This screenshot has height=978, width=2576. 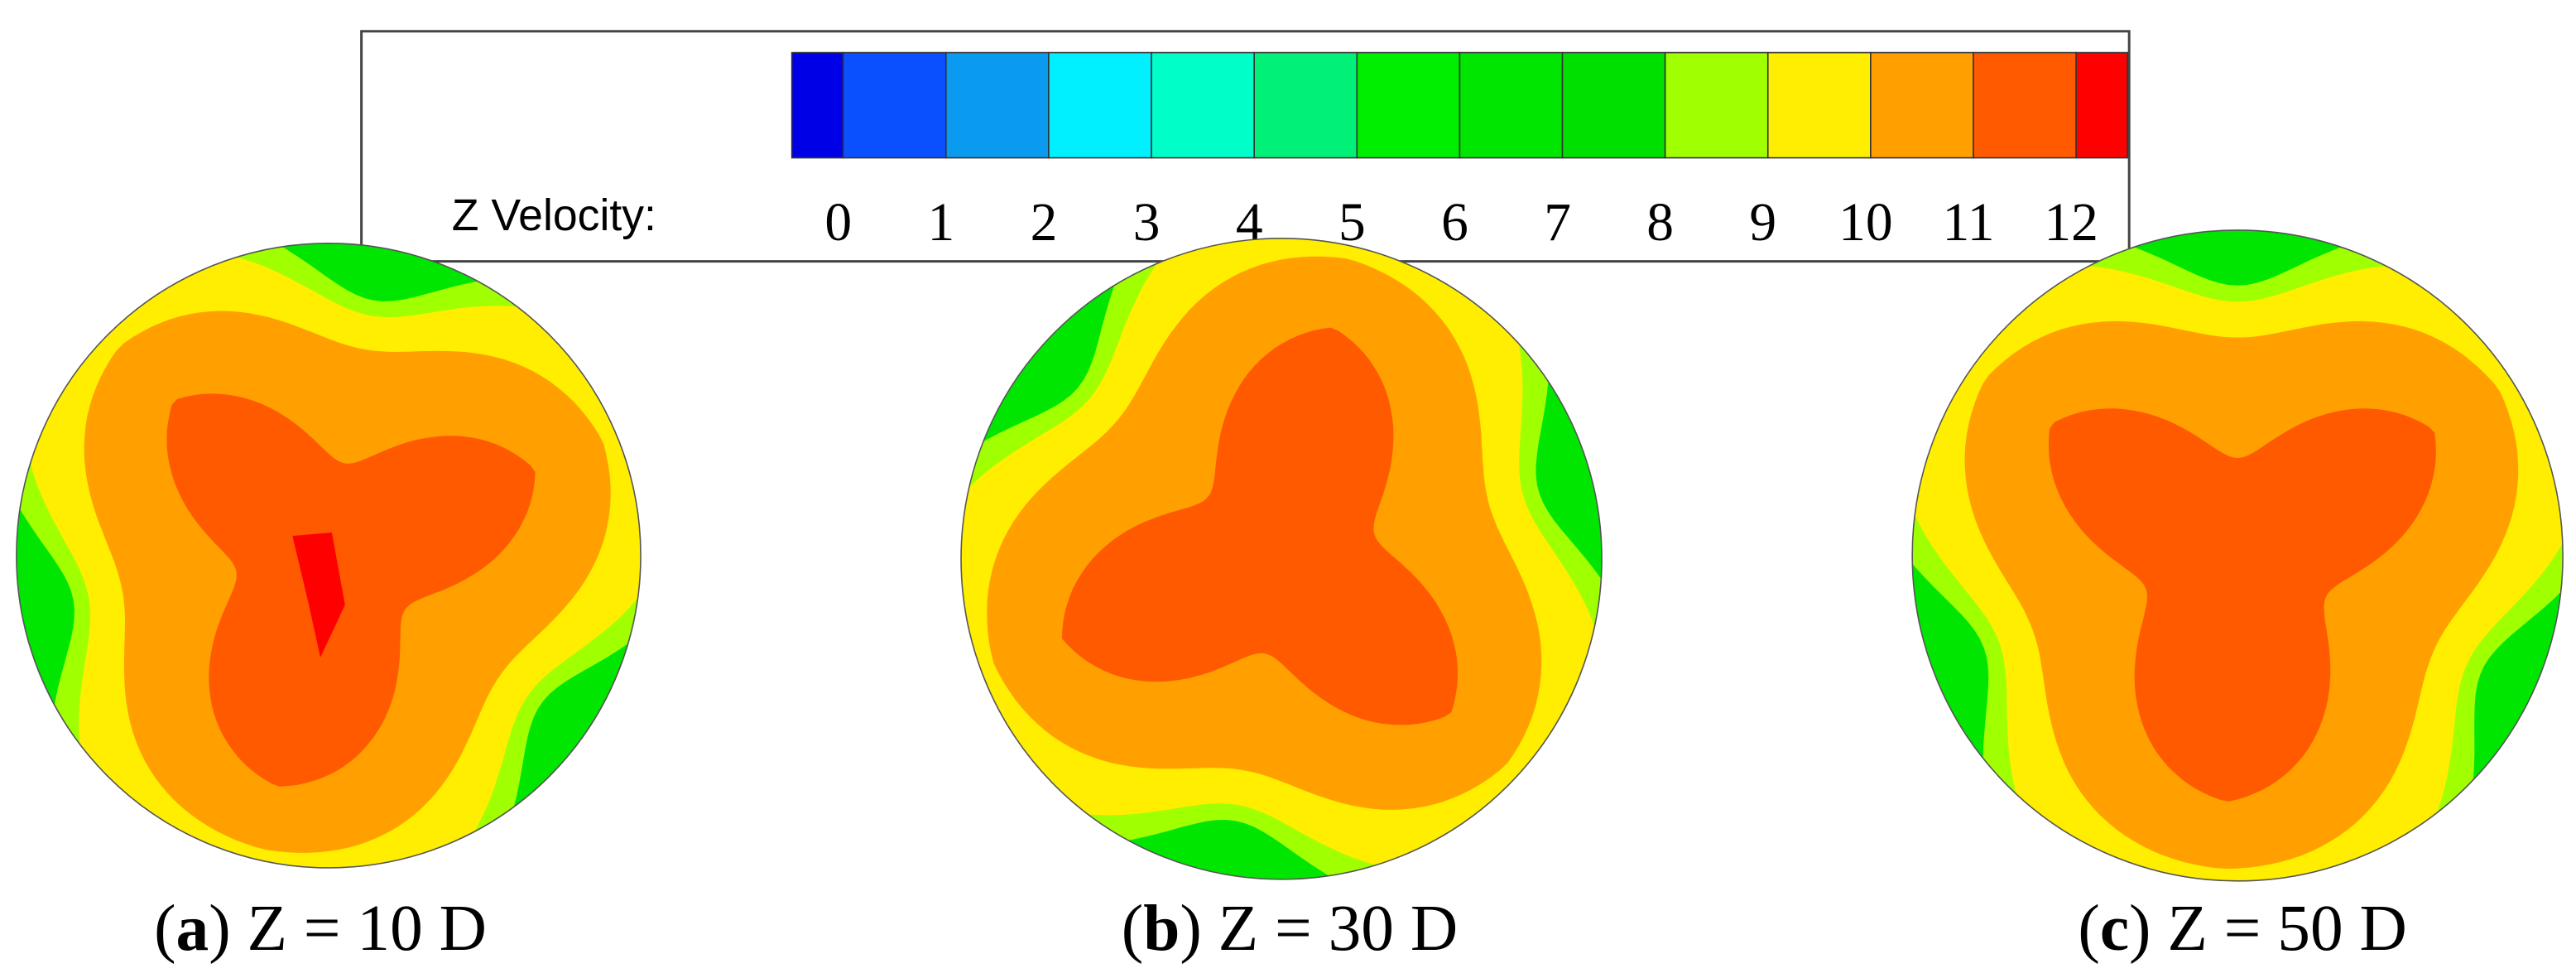 I want to click on colorbar: 0 1 2 3 4 5 6 7 8 9 10 11 12, so click(x=1459, y=152).